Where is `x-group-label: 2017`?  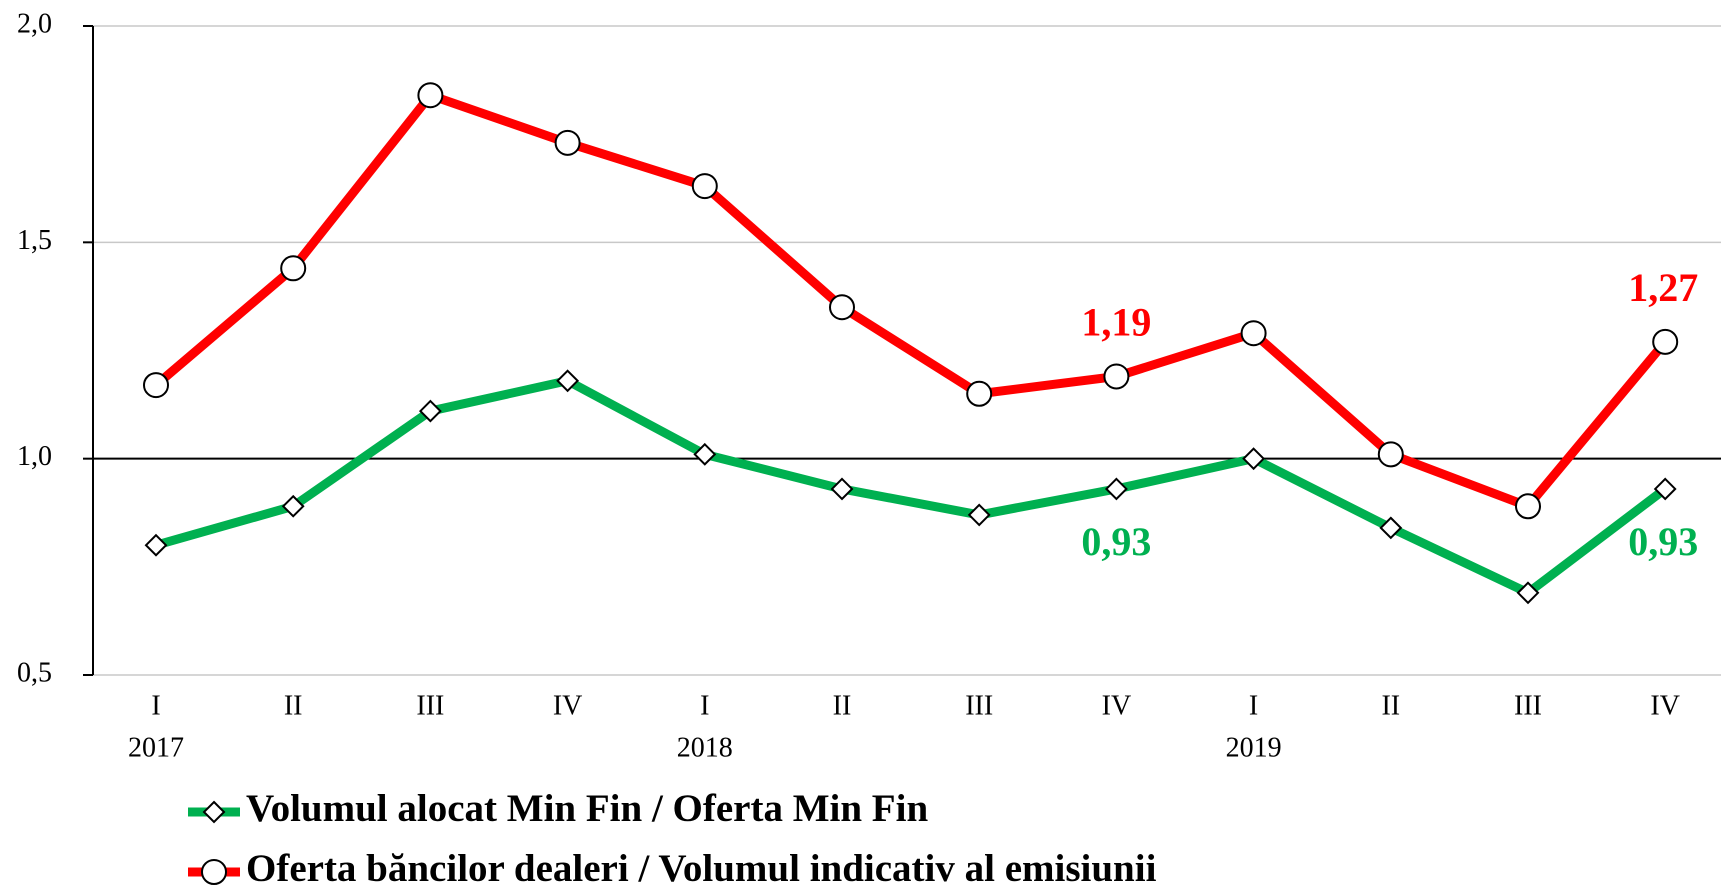
x-group-label: 2017 is located at coordinates (156, 747).